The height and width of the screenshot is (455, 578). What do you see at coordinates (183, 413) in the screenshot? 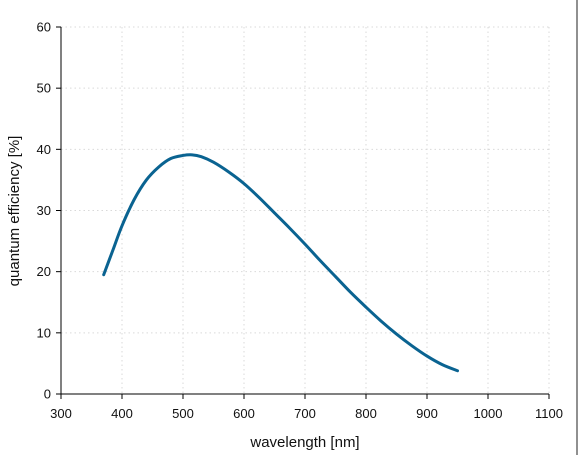
I see `x-tick-label: 500` at bounding box center [183, 413].